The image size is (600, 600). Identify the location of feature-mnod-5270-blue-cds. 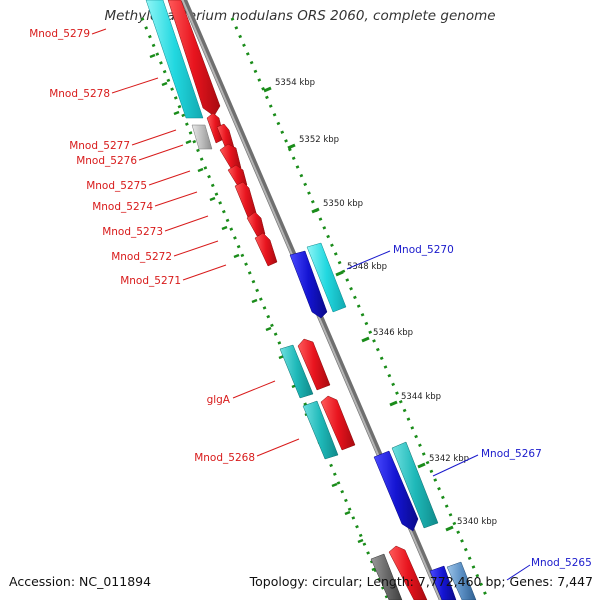
(308, 284).